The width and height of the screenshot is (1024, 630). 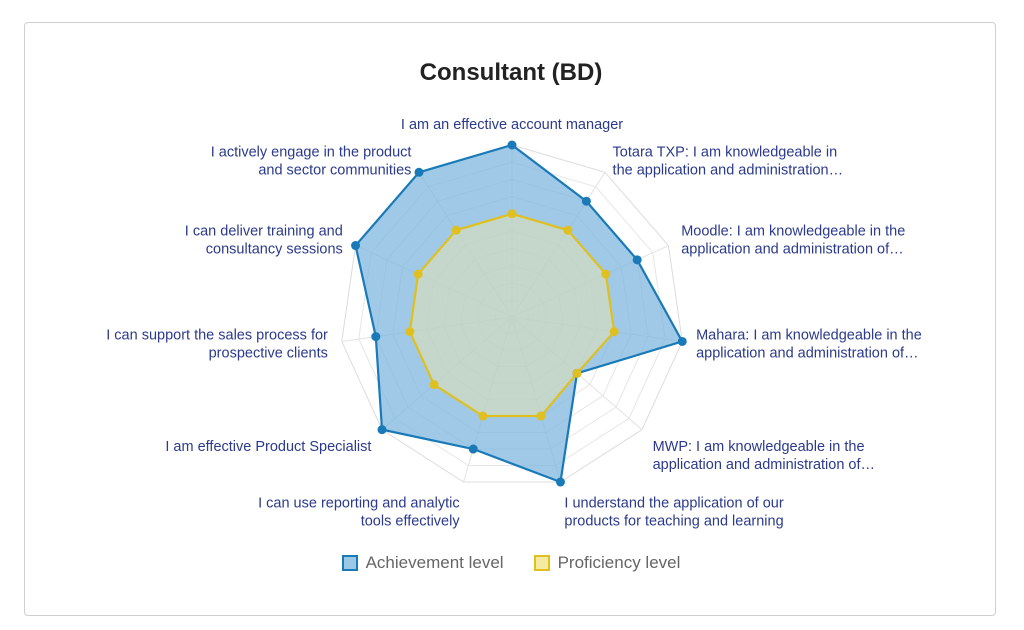 I want to click on axis-label: I am an effective account manager, so click(x=512, y=125).